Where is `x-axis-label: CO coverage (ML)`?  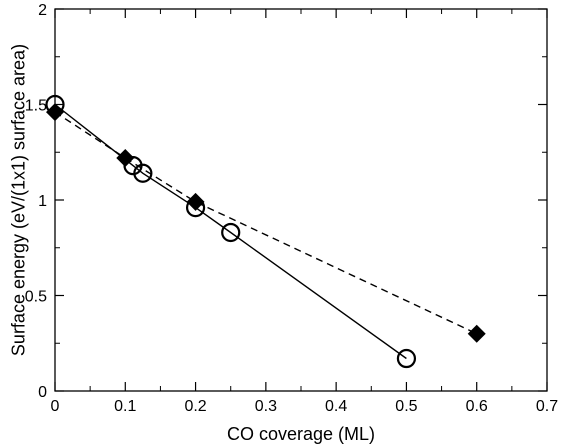 x-axis-label: CO coverage (ML) is located at coordinates (301, 434).